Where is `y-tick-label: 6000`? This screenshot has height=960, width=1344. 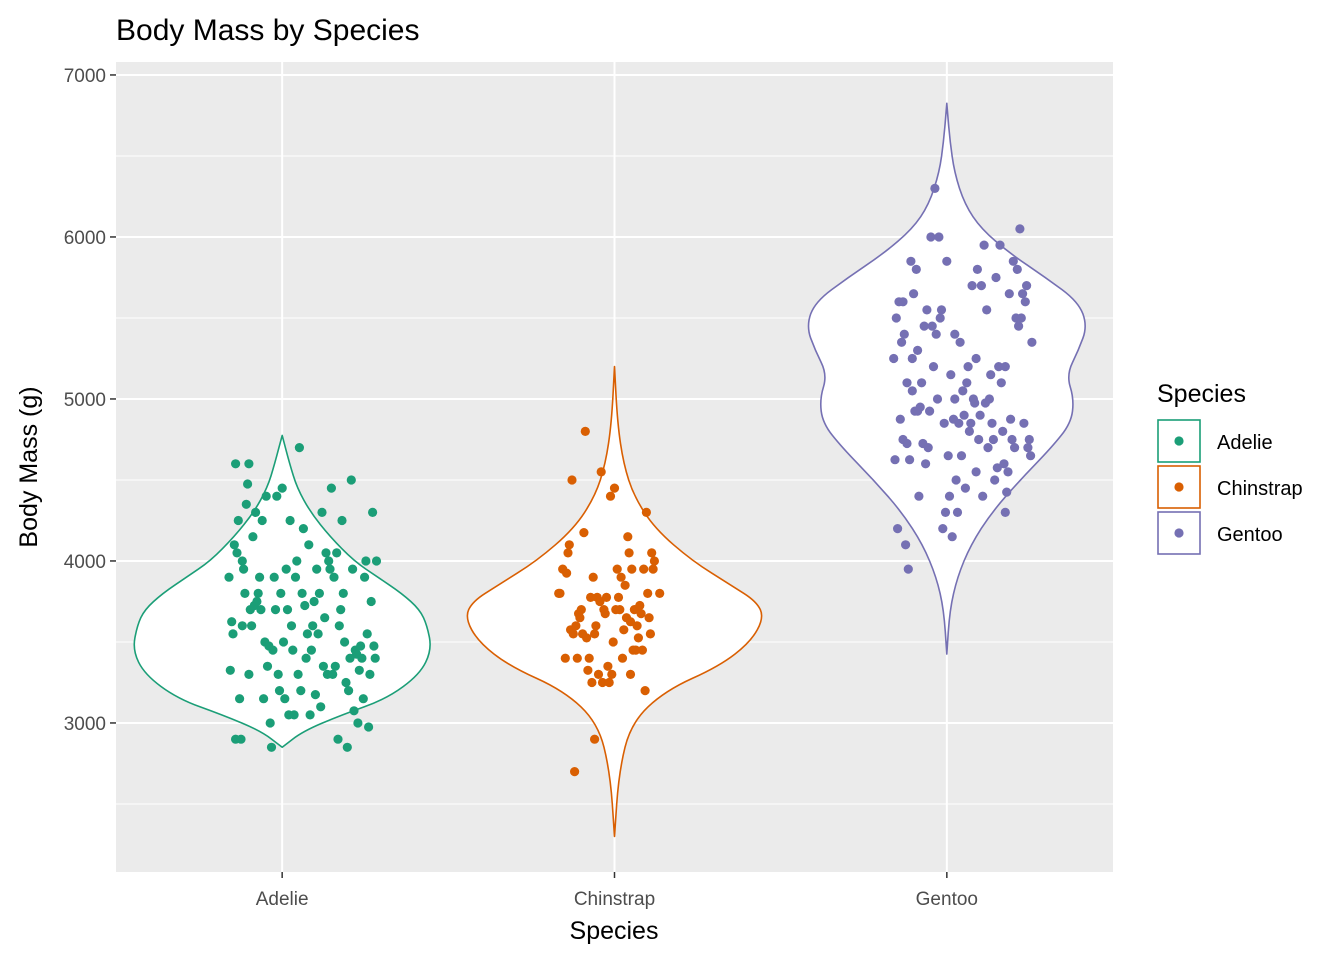 y-tick-label: 6000 is located at coordinates (85, 238).